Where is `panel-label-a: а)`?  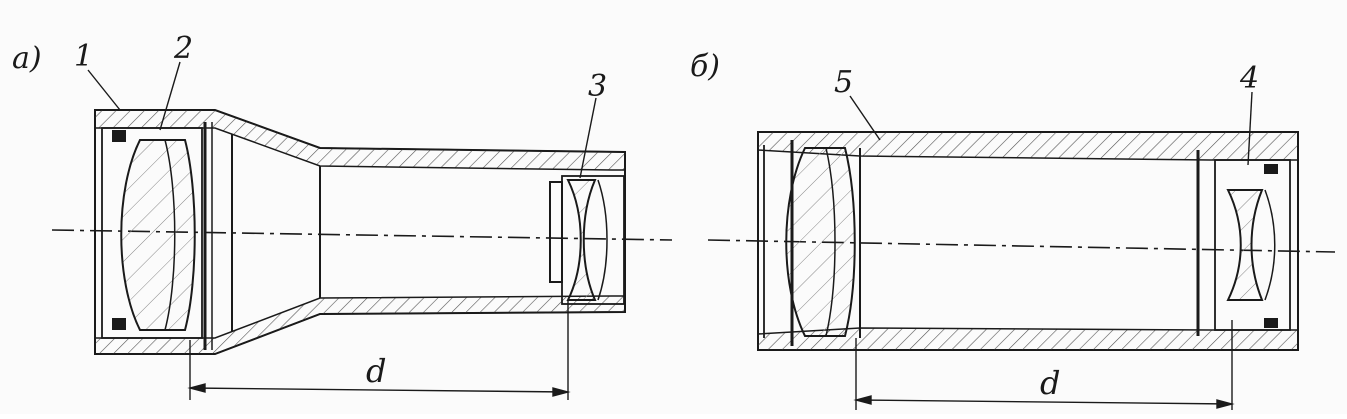 panel-label-a: а) is located at coordinates (27, 58).